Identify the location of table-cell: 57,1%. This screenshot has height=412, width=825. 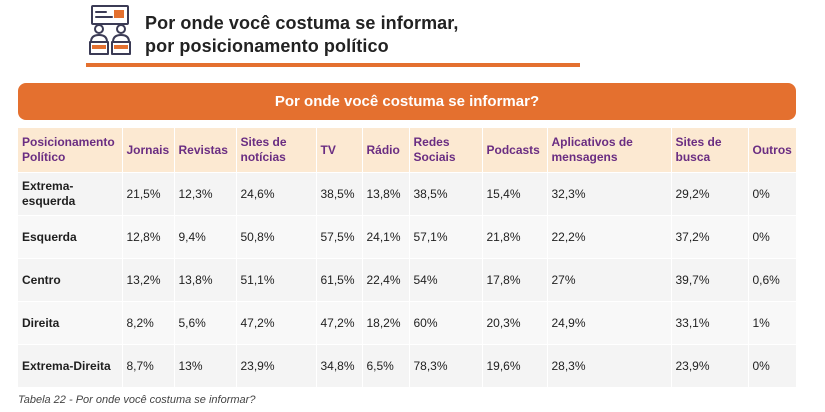
(446, 237).